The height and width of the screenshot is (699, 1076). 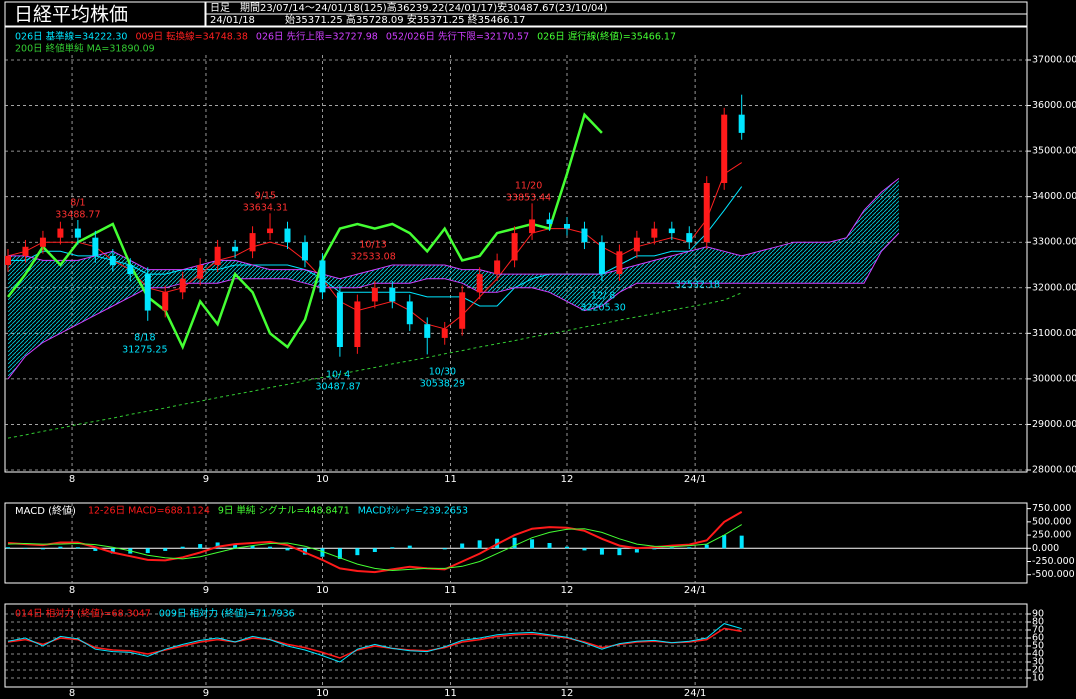 What do you see at coordinates (372, 256) in the screenshot?
I see `annotation: 32533.08` at bounding box center [372, 256].